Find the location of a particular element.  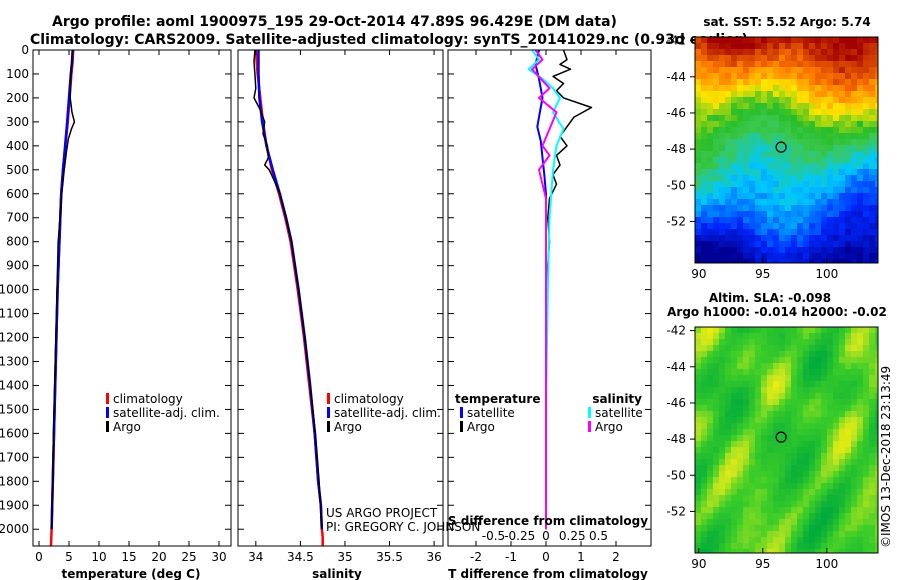

legend-swatch-temperature-argo is located at coordinates (461, 426).